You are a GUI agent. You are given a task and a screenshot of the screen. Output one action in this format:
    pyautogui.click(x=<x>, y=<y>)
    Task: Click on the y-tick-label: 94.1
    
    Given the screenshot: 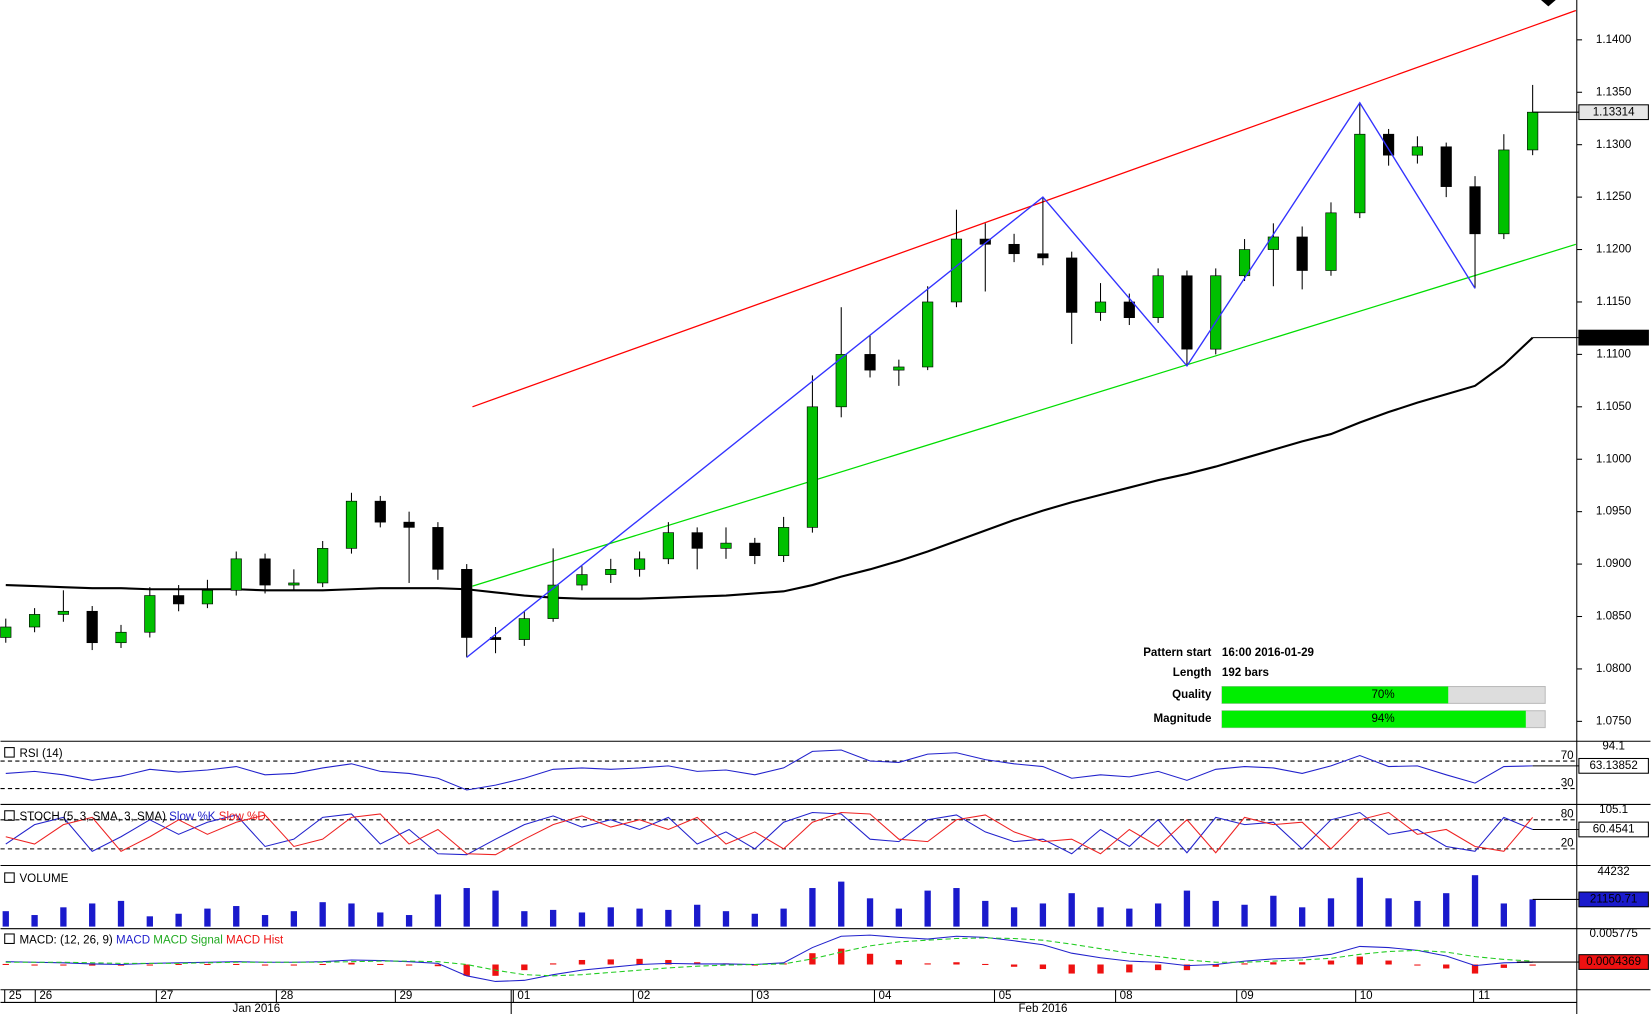 What is the action you would take?
    pyautogui.click(x=1613, y=747)
    